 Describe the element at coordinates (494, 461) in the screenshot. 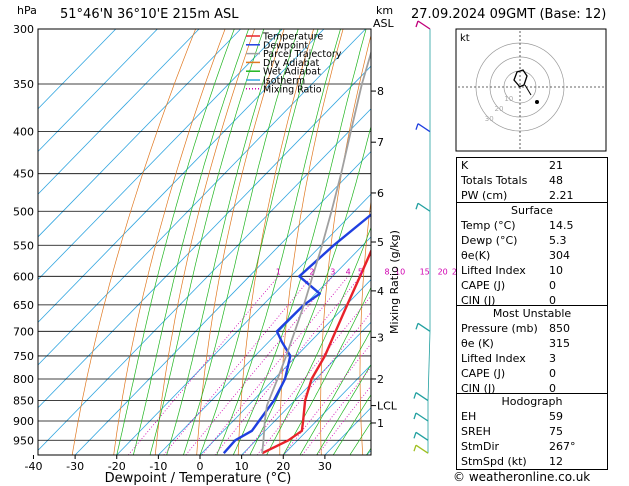

I see `row-label: StmSpd (kt)` at that location.